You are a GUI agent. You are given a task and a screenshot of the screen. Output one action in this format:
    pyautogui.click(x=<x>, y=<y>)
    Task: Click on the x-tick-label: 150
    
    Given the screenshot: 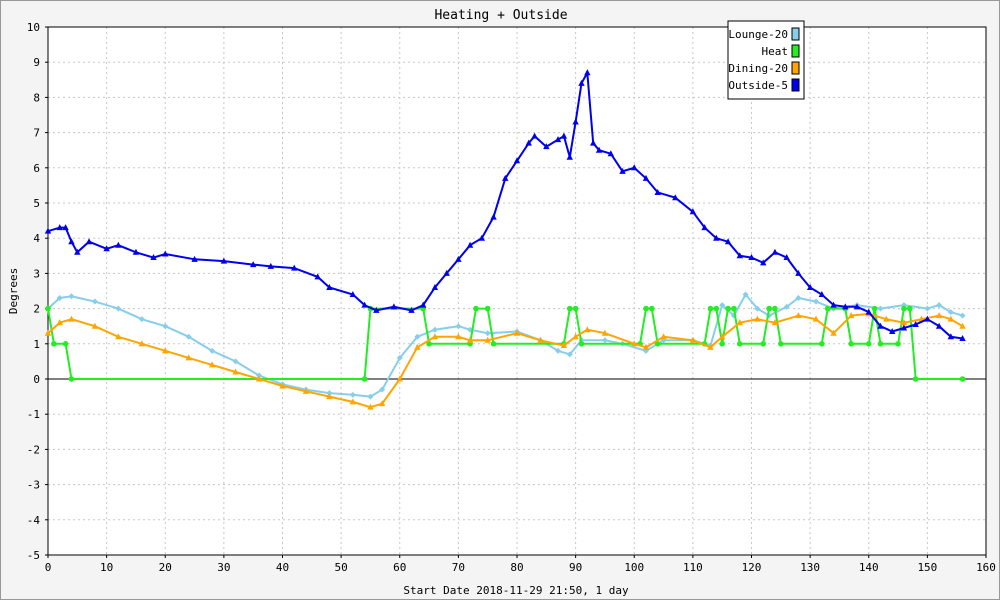 What is the action you would take?
    pyautogui.click(x=927, y=567)
    